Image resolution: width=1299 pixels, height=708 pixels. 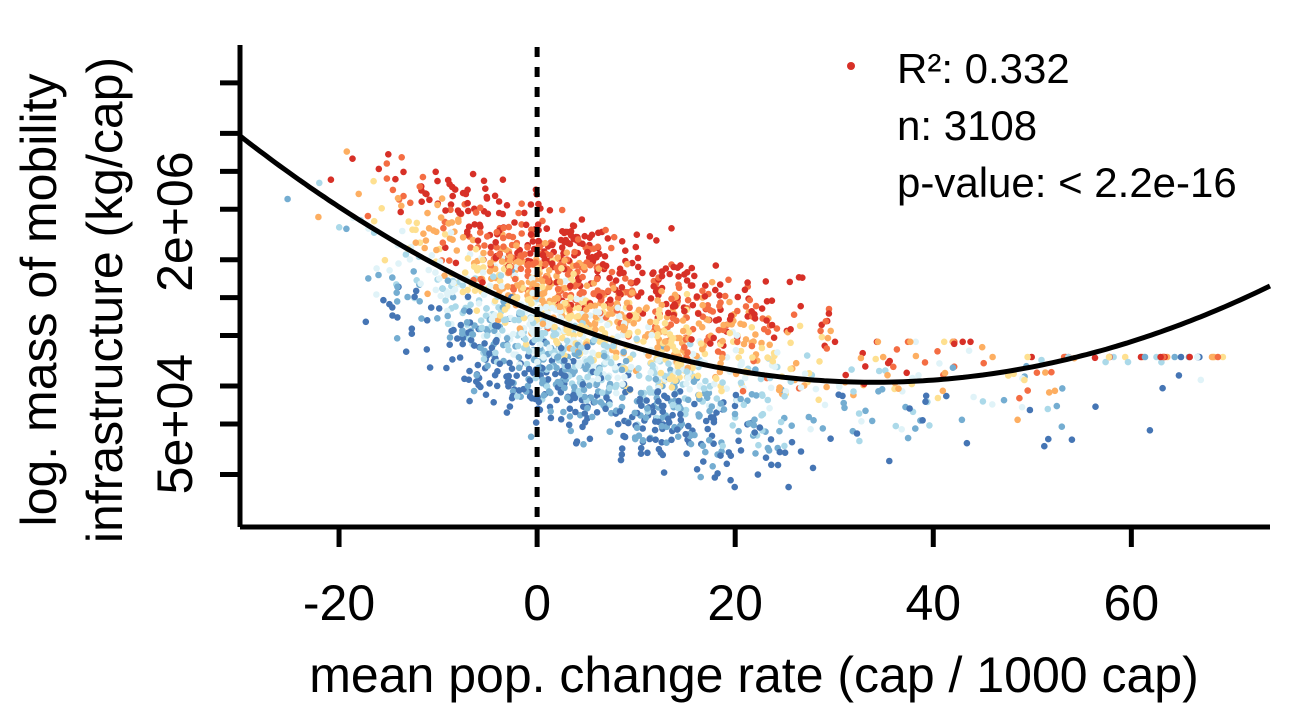 I want to click on legend-p-value: p-value: < 2.2e-16, so click(x=1067, y=182).